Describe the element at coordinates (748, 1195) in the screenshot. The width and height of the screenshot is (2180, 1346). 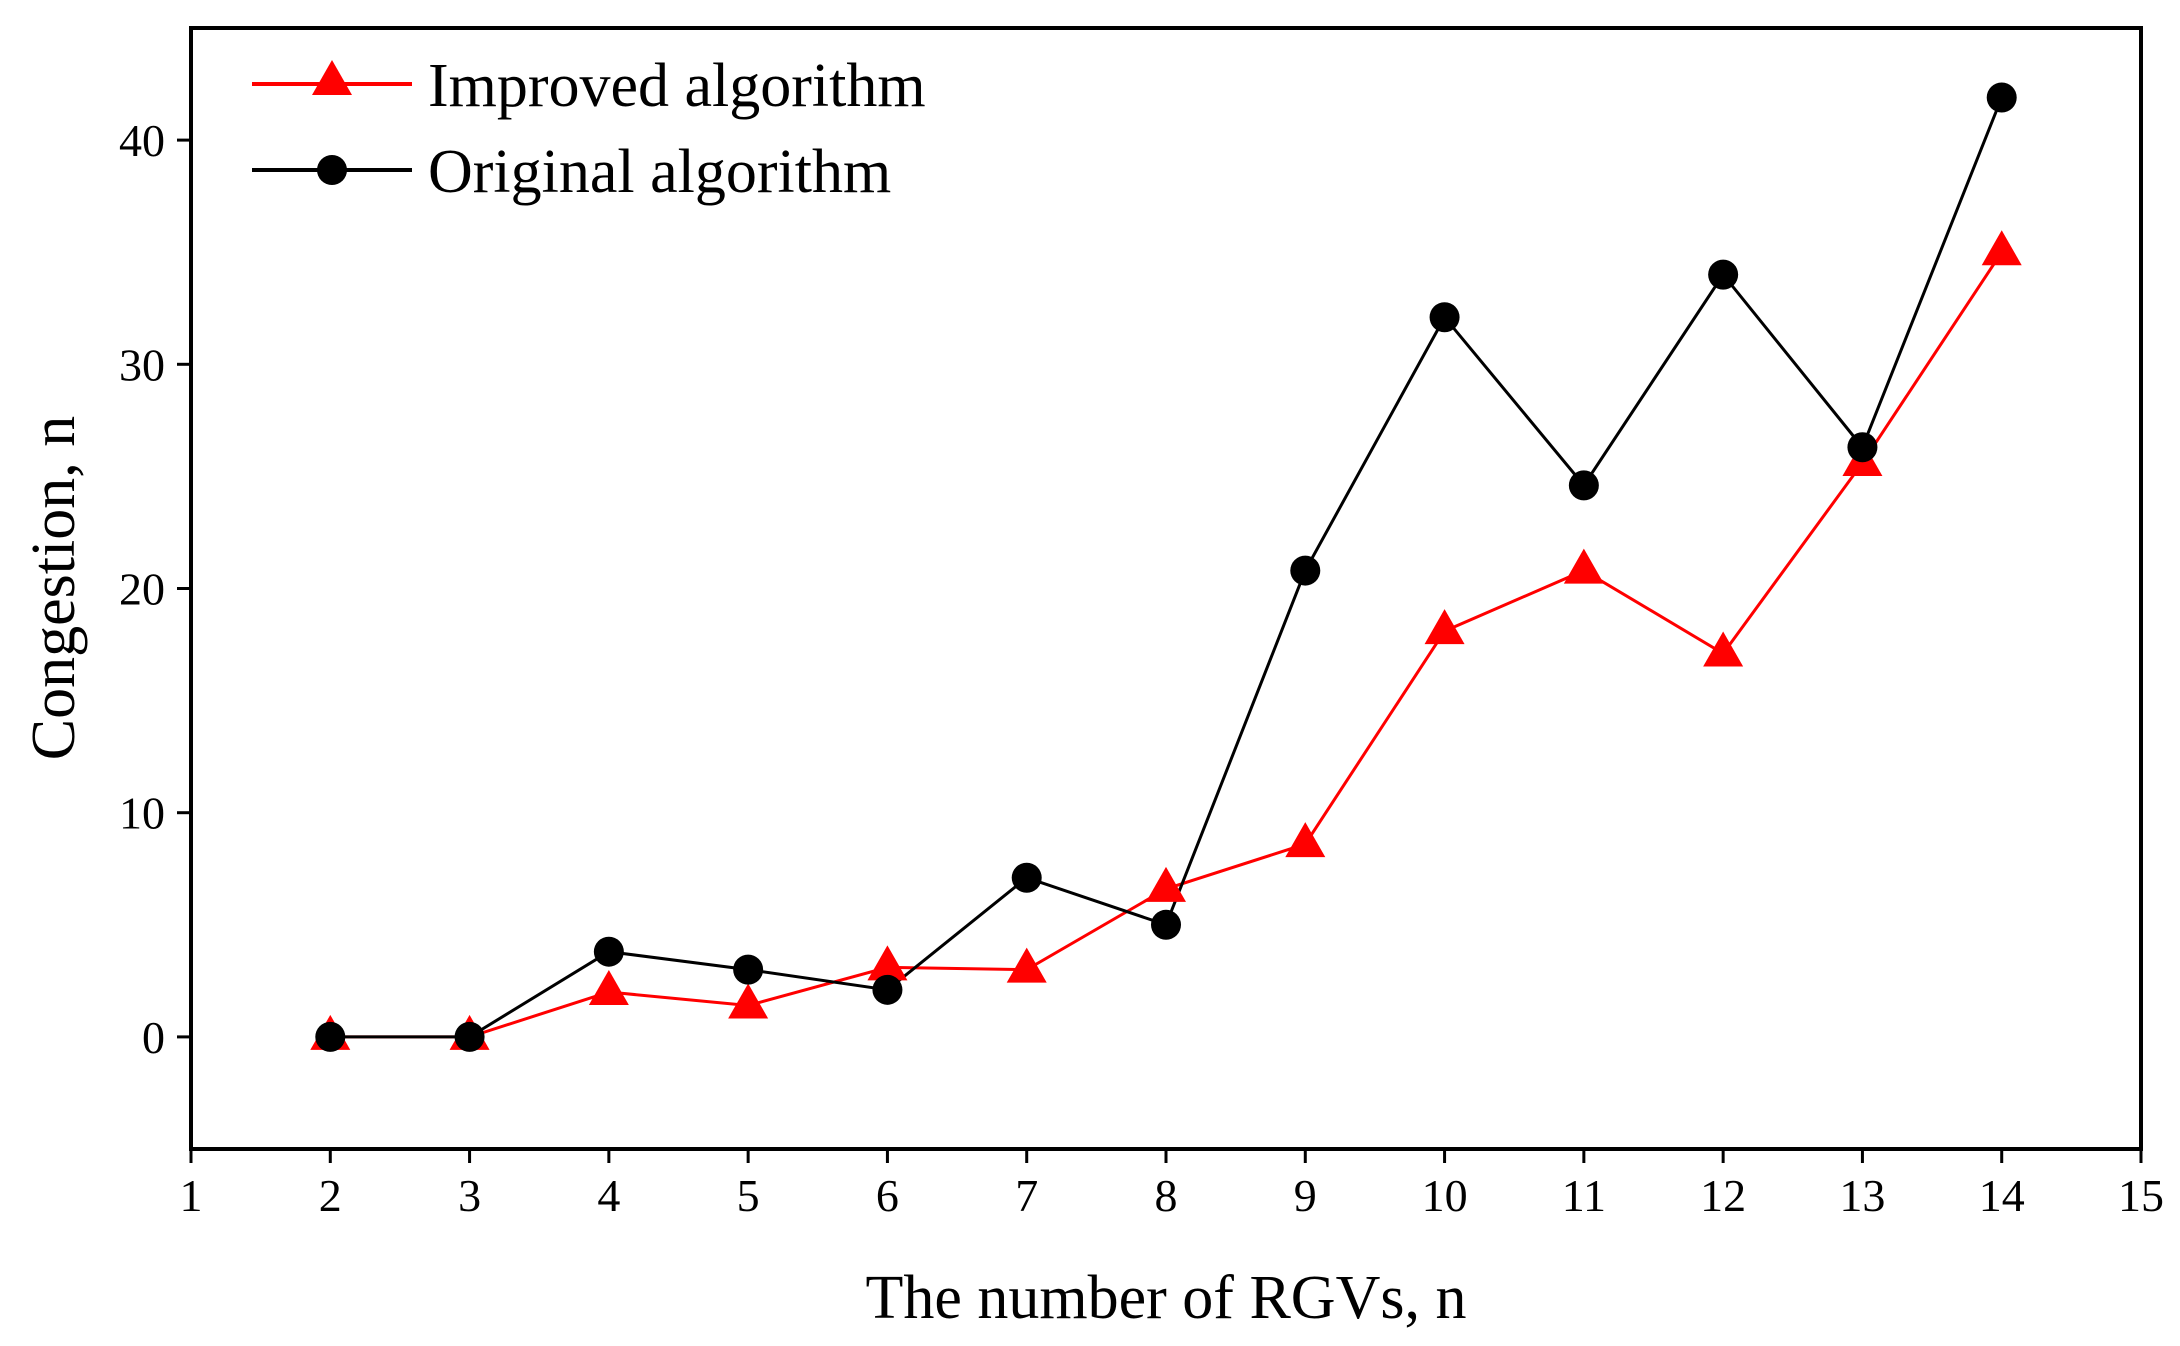
I see `x-tick-label: 5` at that location.